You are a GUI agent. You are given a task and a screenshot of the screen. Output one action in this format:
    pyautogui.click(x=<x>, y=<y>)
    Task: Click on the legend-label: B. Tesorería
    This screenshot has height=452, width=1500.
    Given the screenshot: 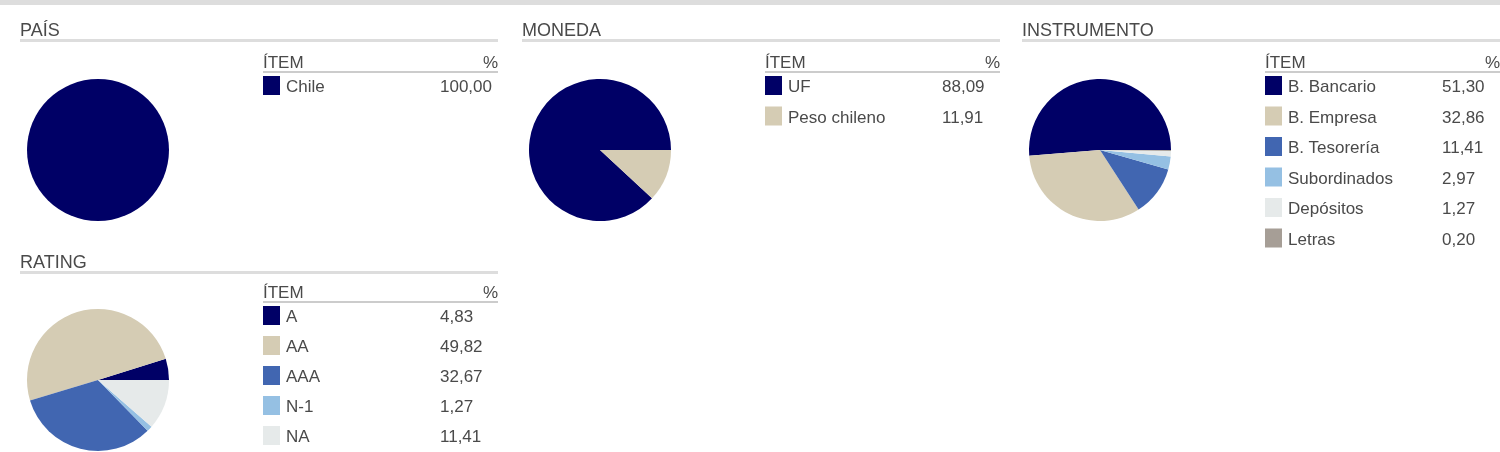 What is the action you would take?
    pyautogui.click(x=1334, y=147)
    